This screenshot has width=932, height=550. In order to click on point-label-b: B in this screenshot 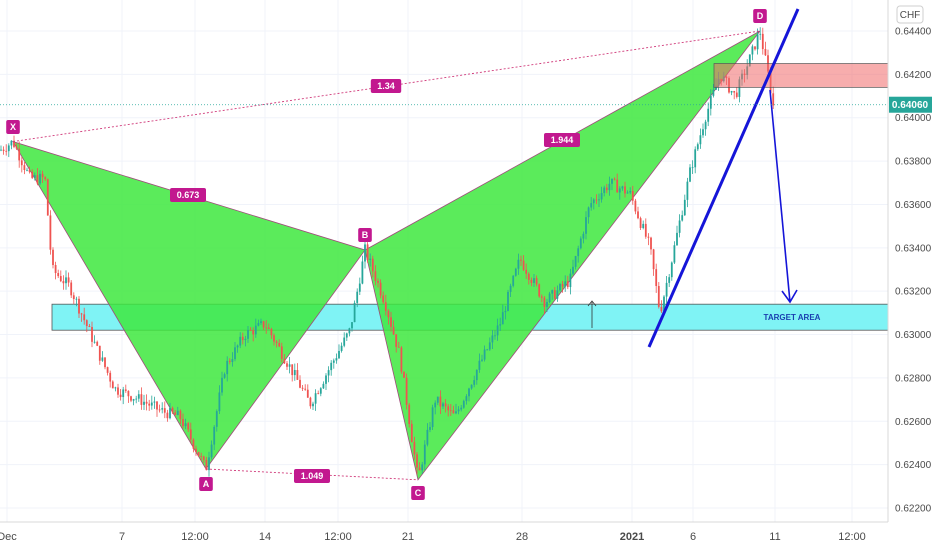, I will do `click(365, 235)`.